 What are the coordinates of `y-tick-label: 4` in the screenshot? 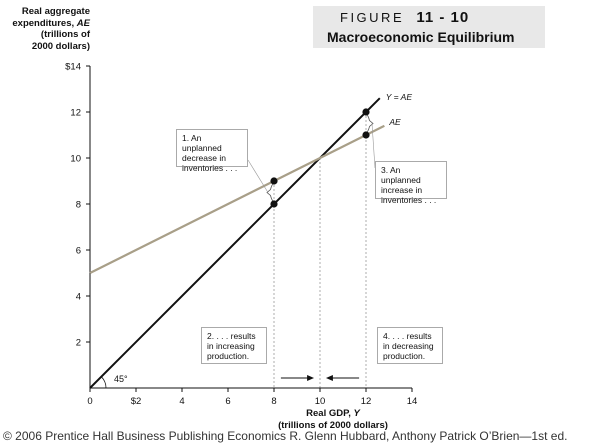 It's located at (78, 297).